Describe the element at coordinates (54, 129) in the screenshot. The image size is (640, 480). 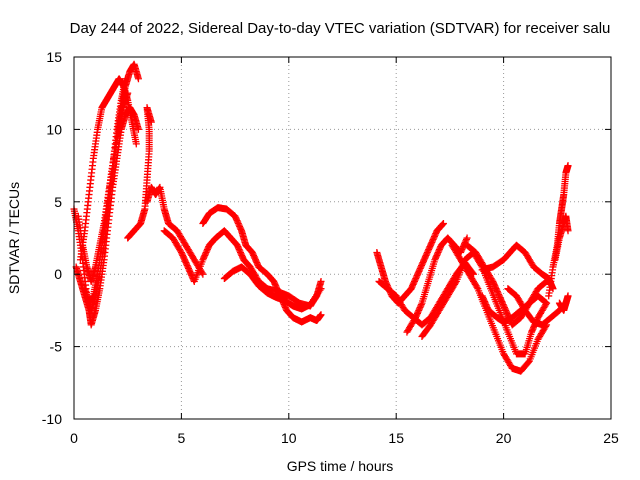
I see `y-tick-label: 10` at that location.